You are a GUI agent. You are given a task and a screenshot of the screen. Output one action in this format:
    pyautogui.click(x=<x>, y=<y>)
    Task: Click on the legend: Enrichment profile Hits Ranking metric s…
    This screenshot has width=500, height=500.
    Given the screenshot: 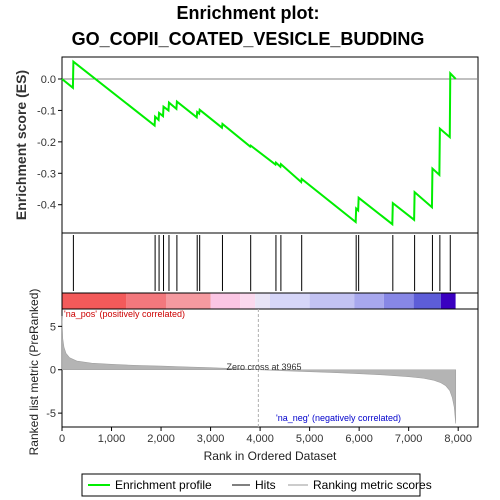 What is the action you would take?
    pyautogui.click(x=256, y=485)
    